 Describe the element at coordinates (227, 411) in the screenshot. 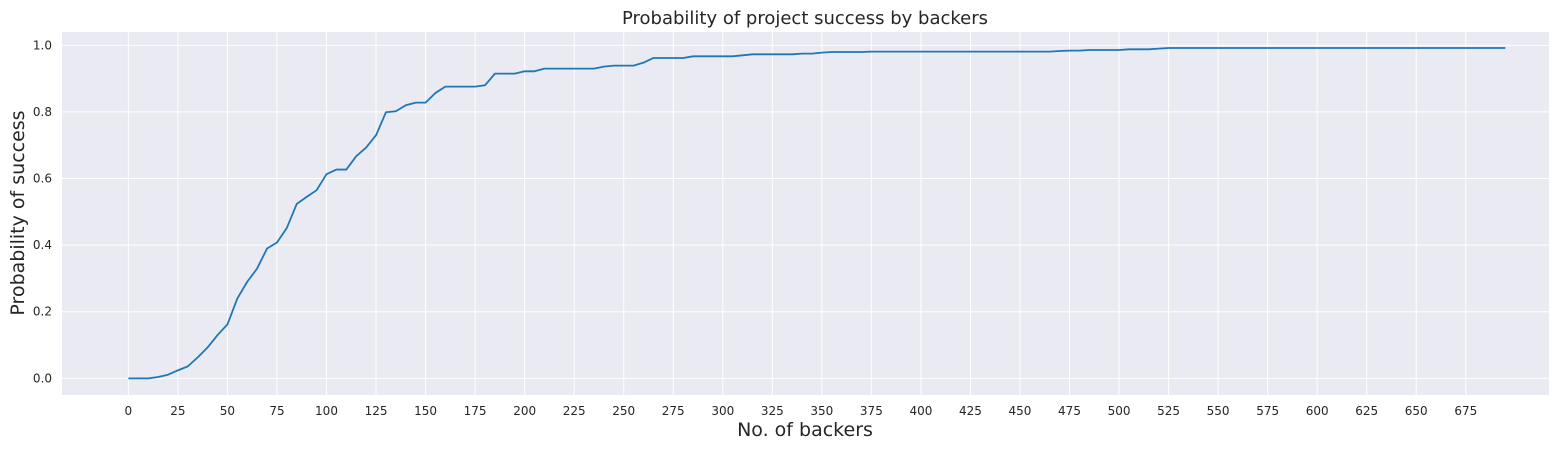

I see `x-tick-label: 50` at that location.